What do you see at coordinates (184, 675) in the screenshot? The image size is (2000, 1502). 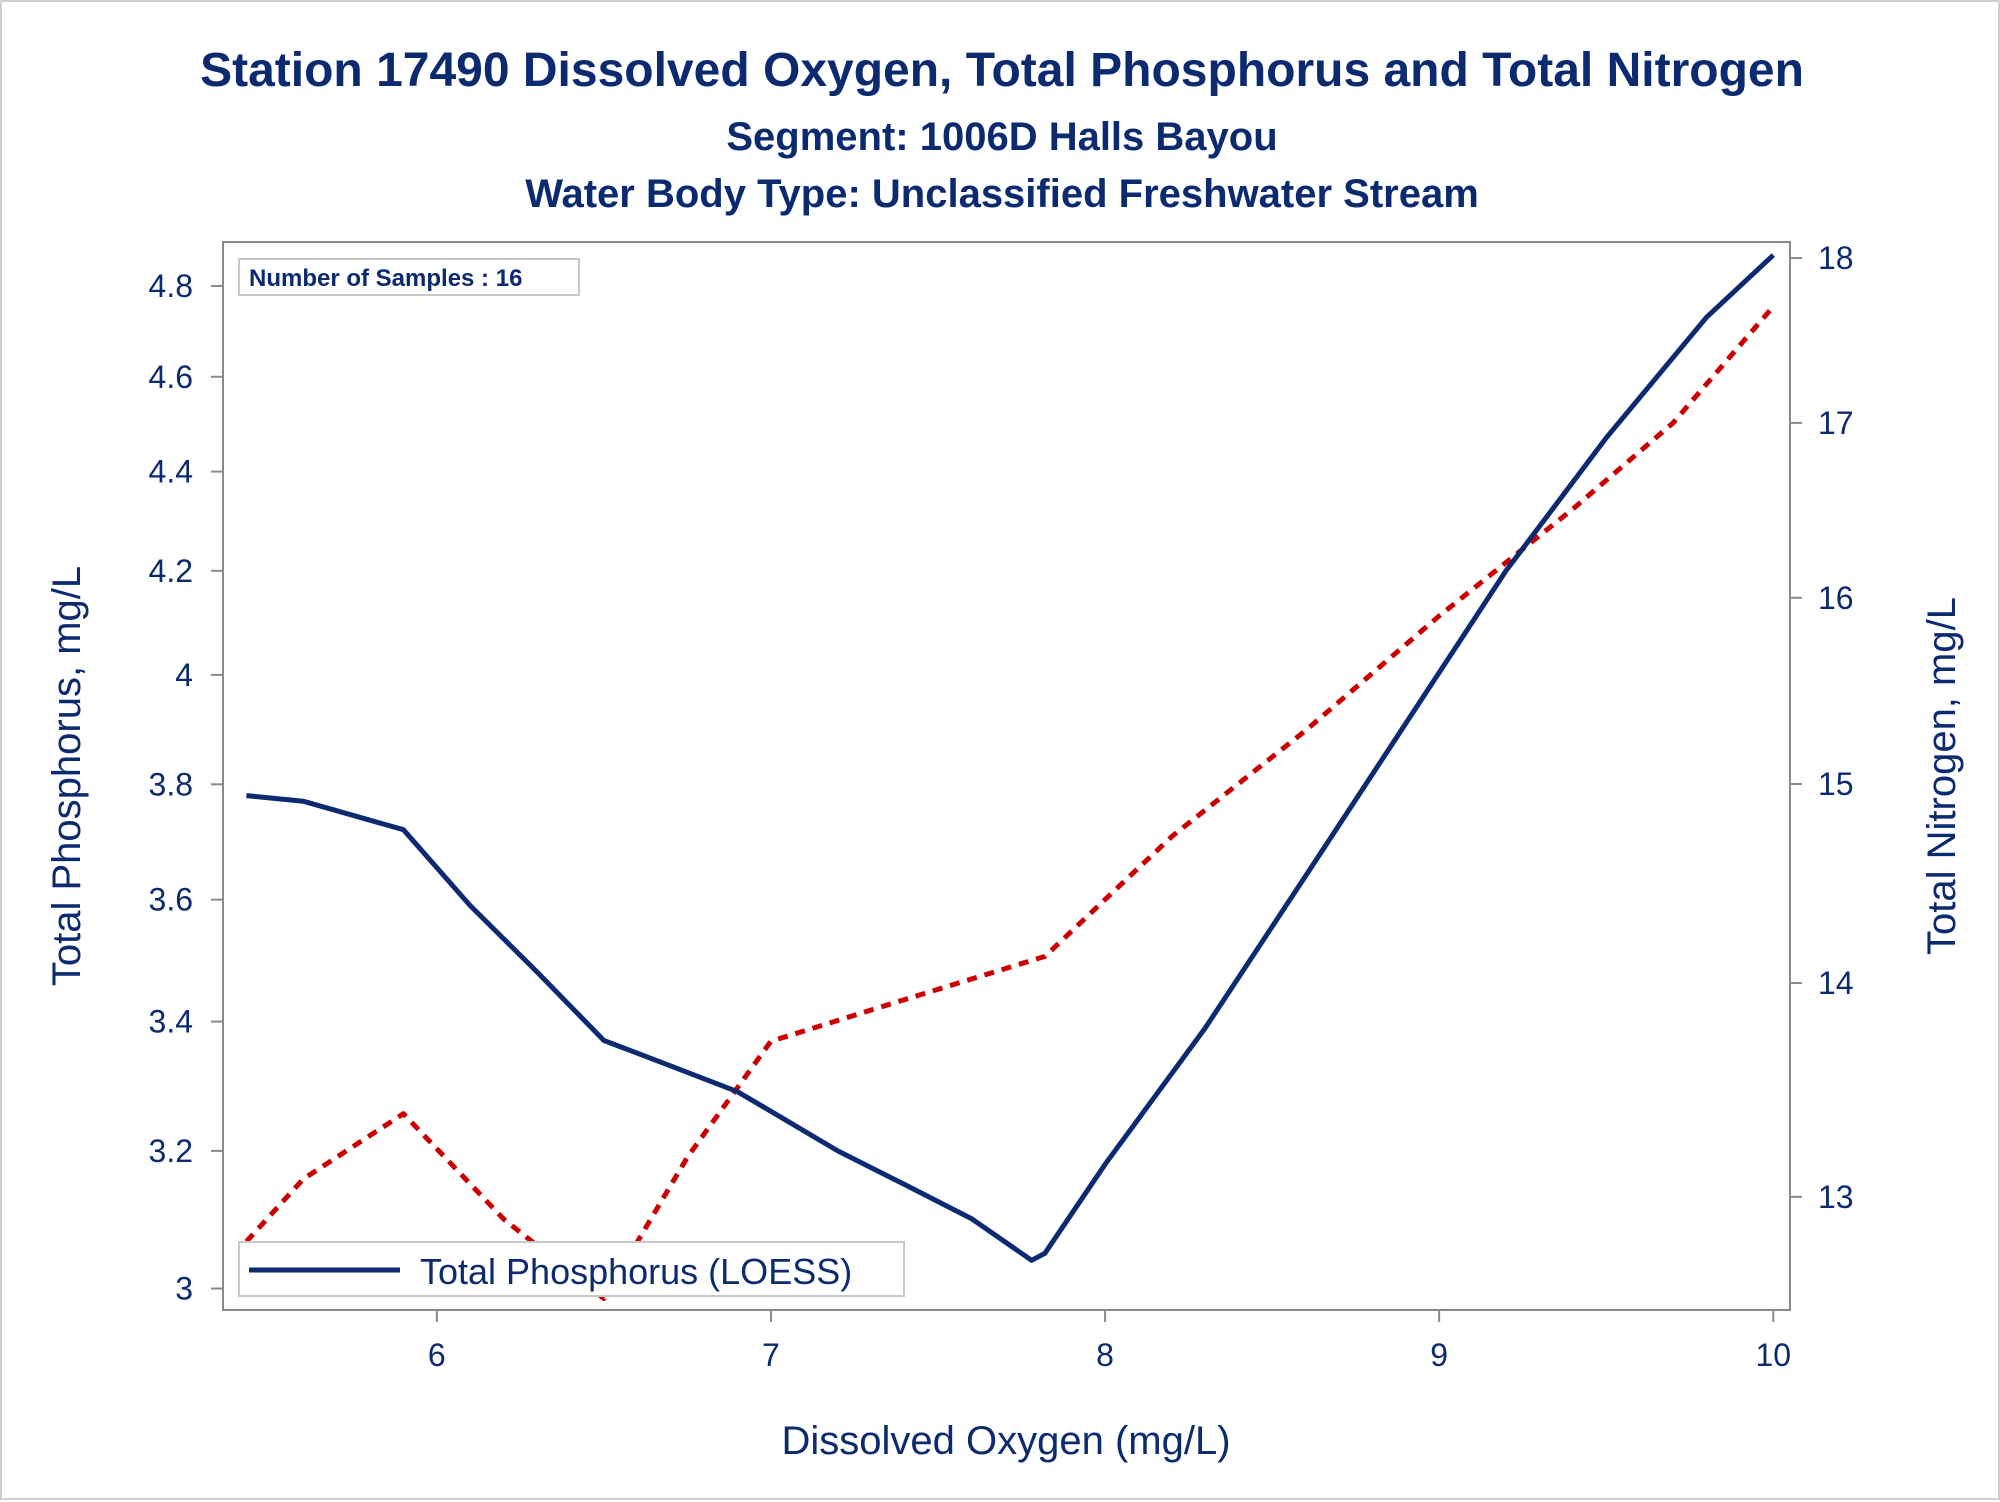 I see `y-left-tick-label: 4` at bounding box center [184, 675].